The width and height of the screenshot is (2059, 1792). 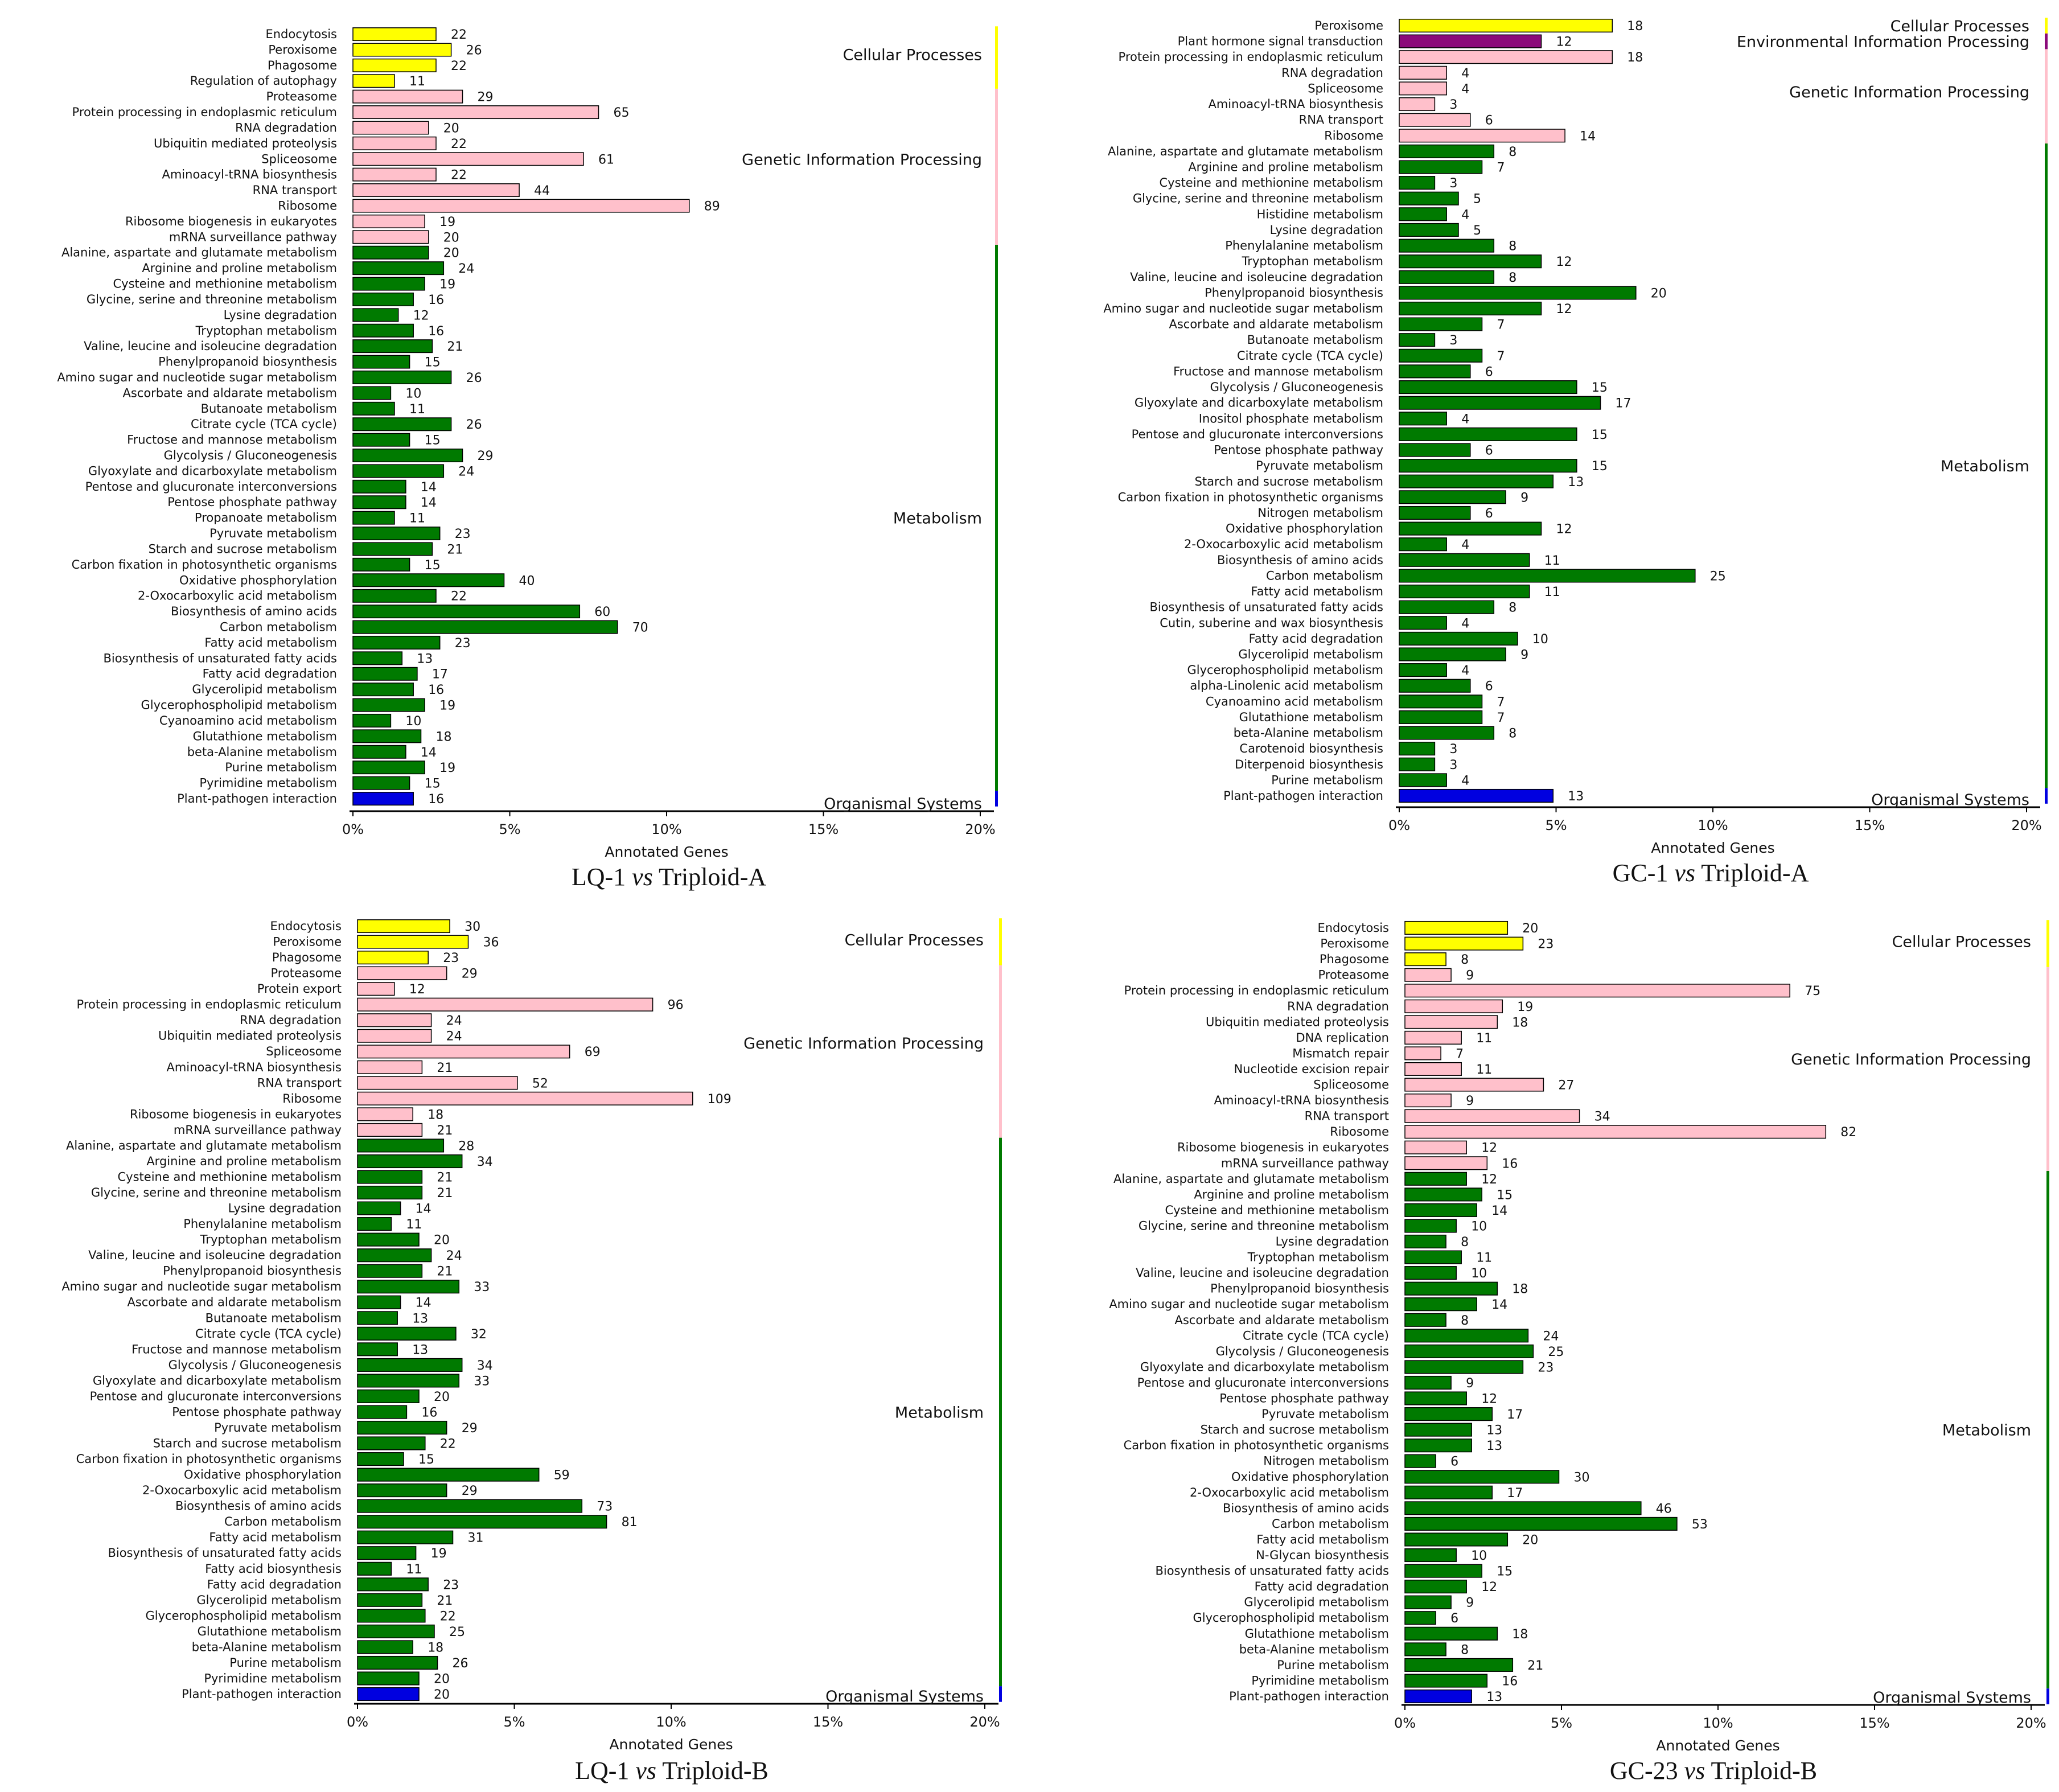 I want to click on bar-label: Glycerolipid metabolism, so click(x=1316, y=1602).